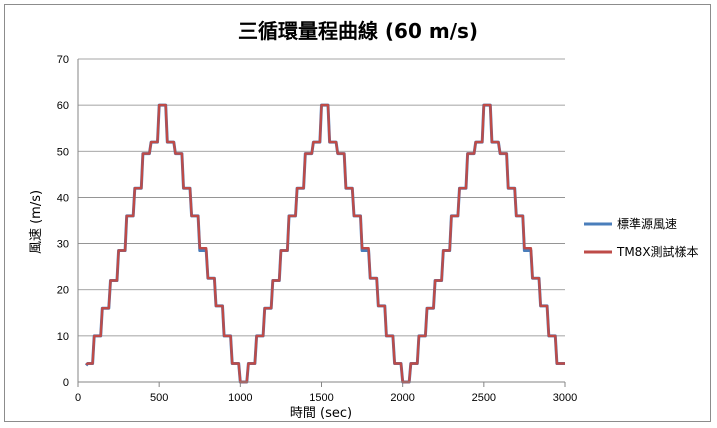 The width and height of the screenshot is (717, 428). What do you see at coordinates (63, 245) in the screenshot?
I see `y-tick-label: 30` at bounding box center [63, 245].